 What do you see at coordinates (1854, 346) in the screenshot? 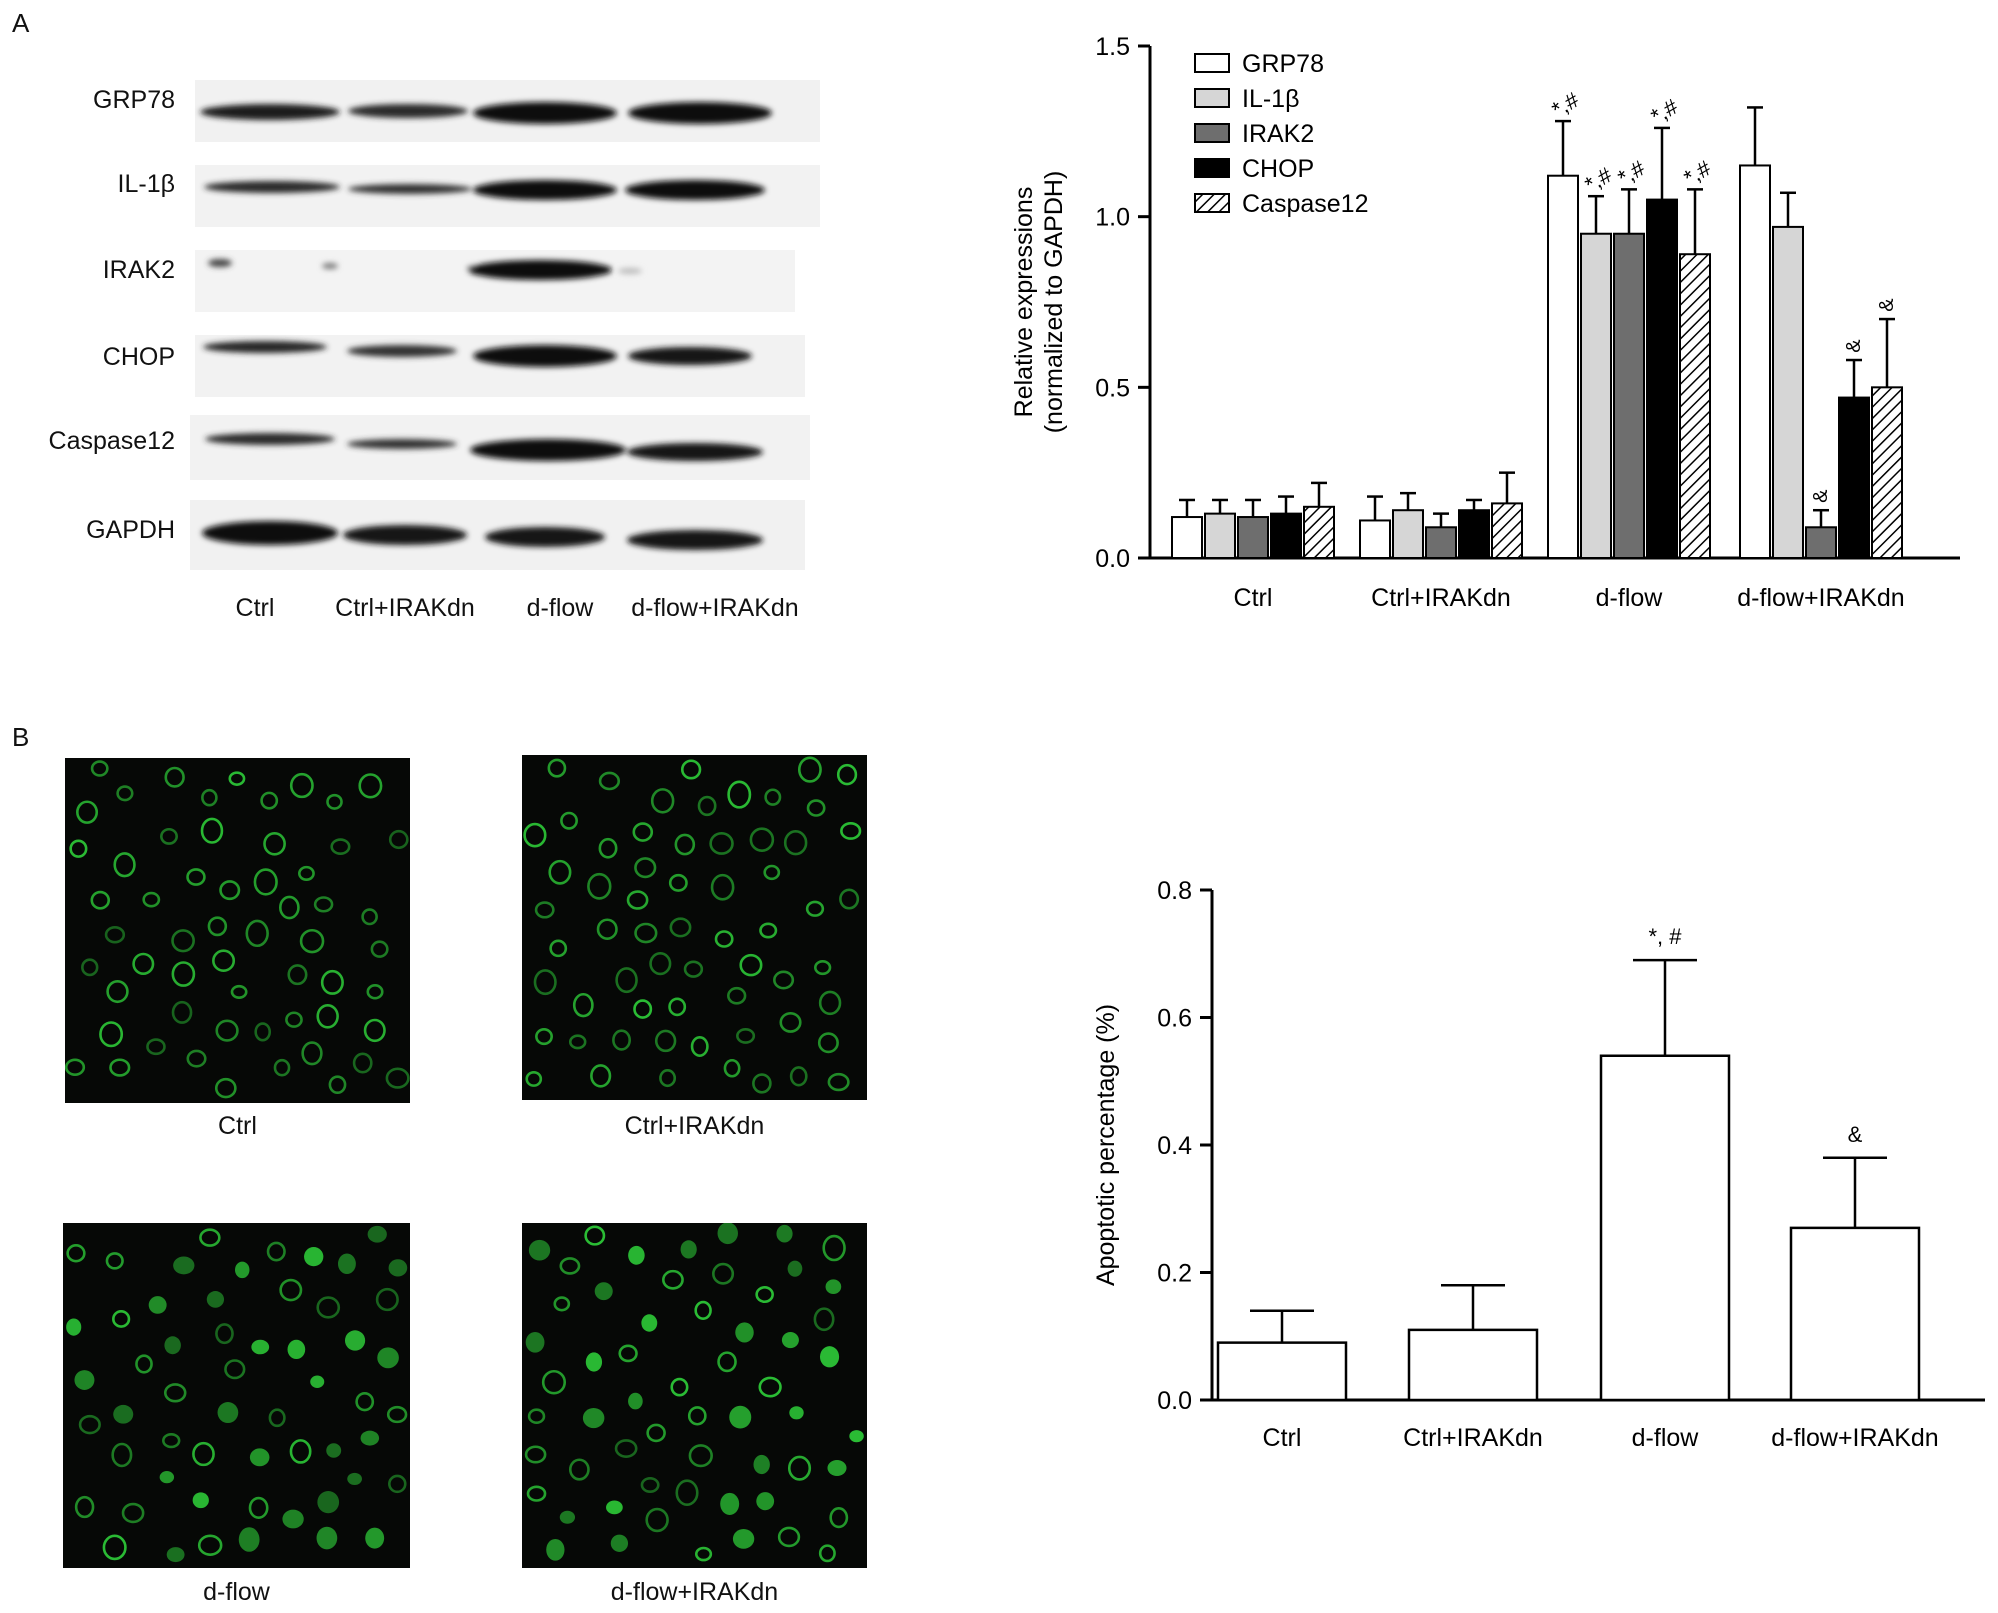
I see `significance-label: &` at bounding box center [1854, 346].